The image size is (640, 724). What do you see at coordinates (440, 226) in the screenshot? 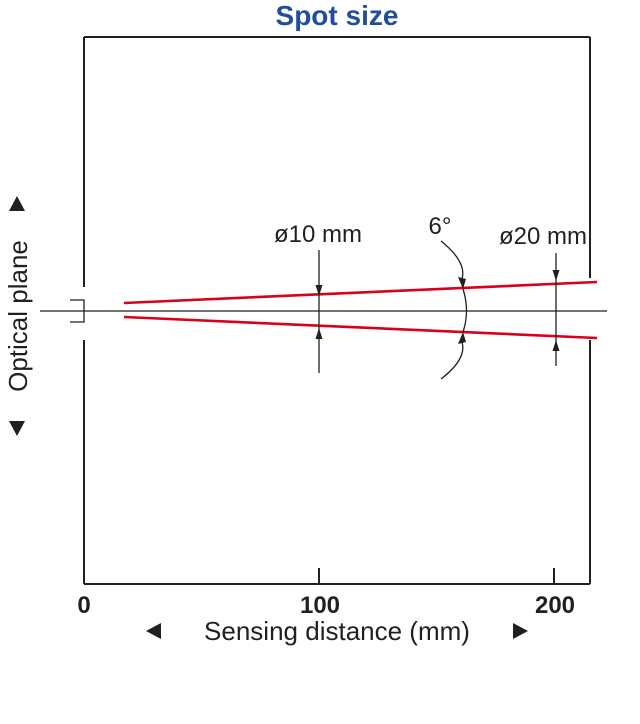
I see `beam-angle-label: 6°` at bounding box center [440, 226].